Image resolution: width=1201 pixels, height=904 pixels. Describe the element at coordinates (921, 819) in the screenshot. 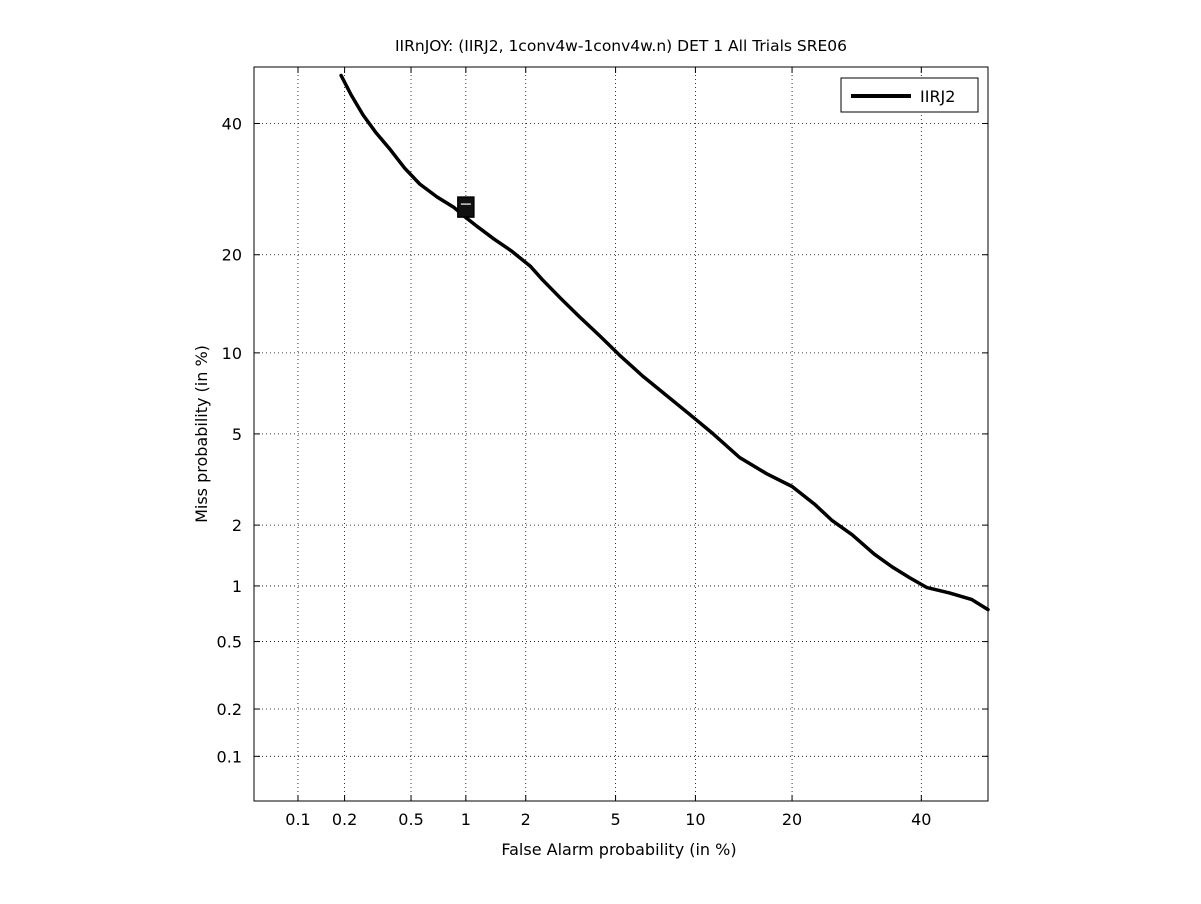

I see `x-tick-label: 40` at that location.